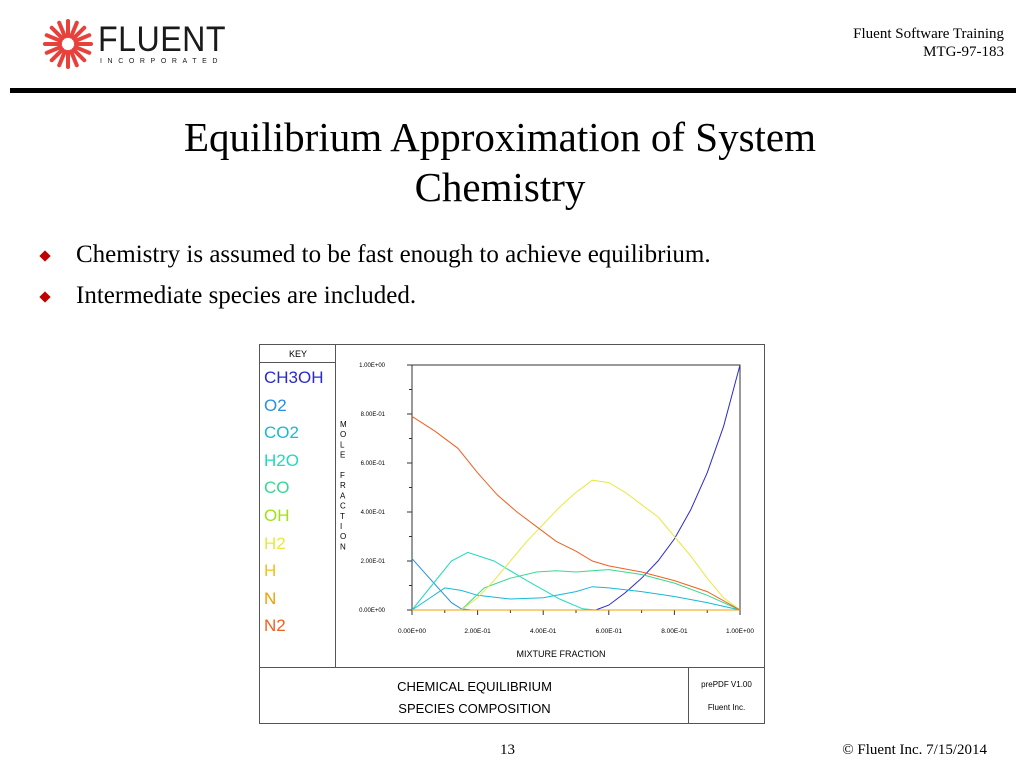  I want to click on company-label: Fluent Inc., so click(726, 707).